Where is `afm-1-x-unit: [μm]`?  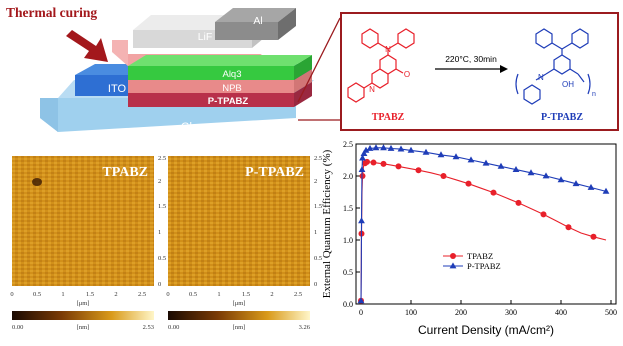
afm-1-x-unit: [μm] is located at coordinates (83, 303).